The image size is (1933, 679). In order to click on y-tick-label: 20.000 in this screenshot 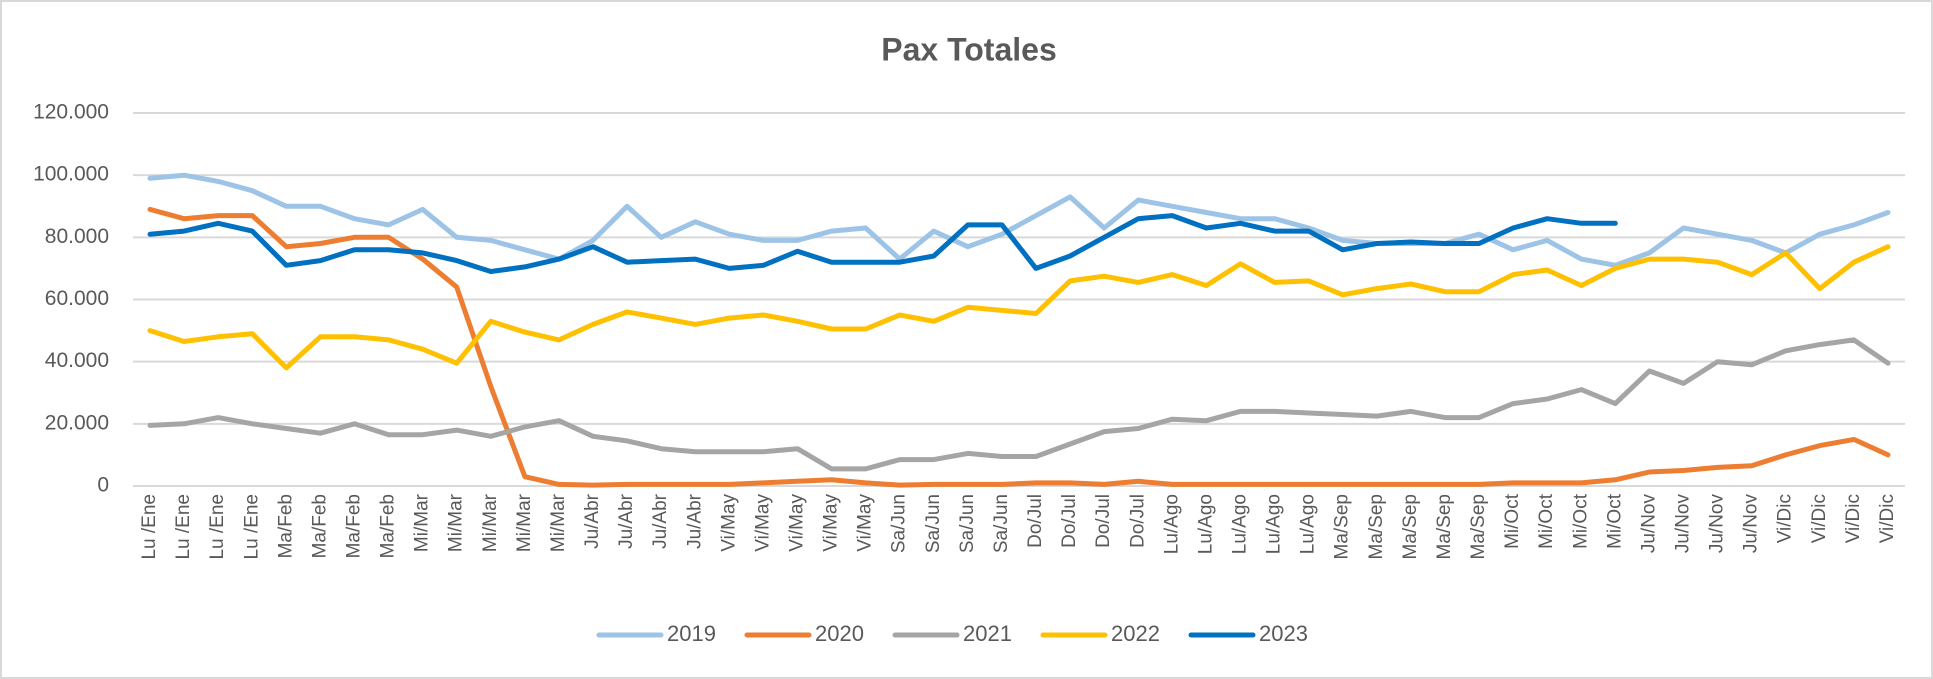, I will do `click(77, 422)`.